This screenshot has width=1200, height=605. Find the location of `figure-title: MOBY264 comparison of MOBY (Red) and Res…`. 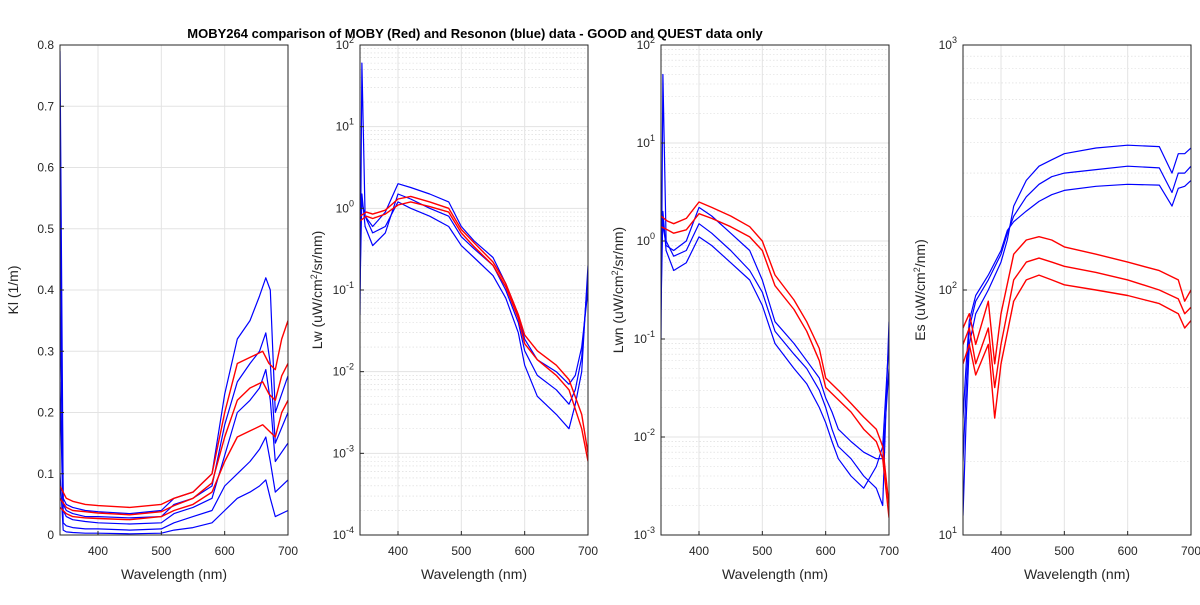

figure-title: MOBY264 comparison of MOBY (Red) and Res… is located at coordinates (475, 33).